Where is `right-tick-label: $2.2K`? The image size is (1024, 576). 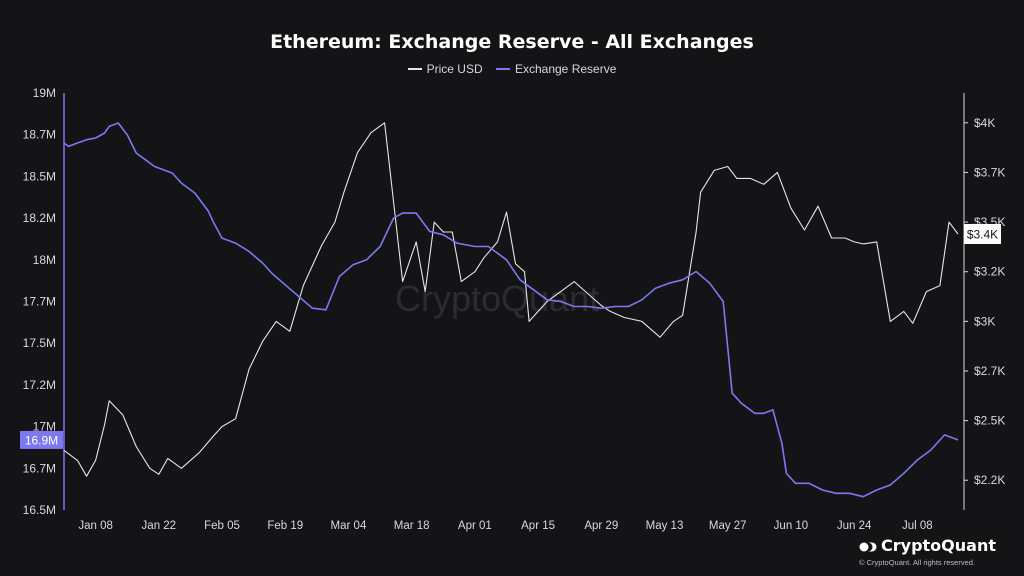
right-tick-label: $2.2K is located at coordinates (989, 480).